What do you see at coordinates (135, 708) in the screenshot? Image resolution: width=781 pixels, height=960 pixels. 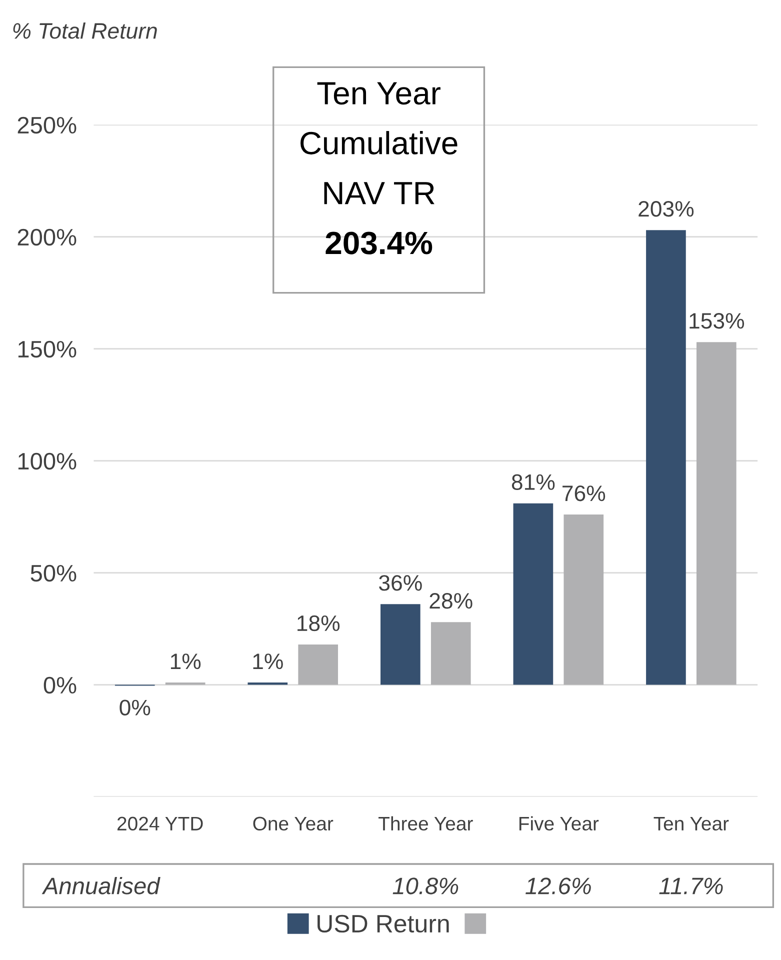 I see `data-label: 0%` at bounding box center [135, 708].